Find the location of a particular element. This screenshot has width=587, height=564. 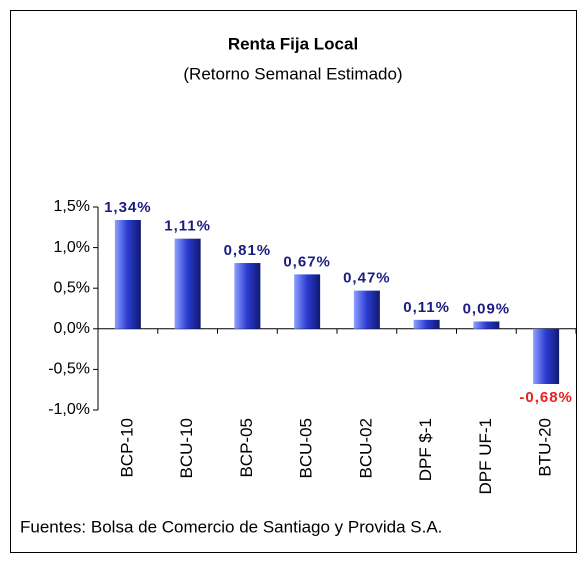

value-label: 0,81% is located at coordinates (248, 250).